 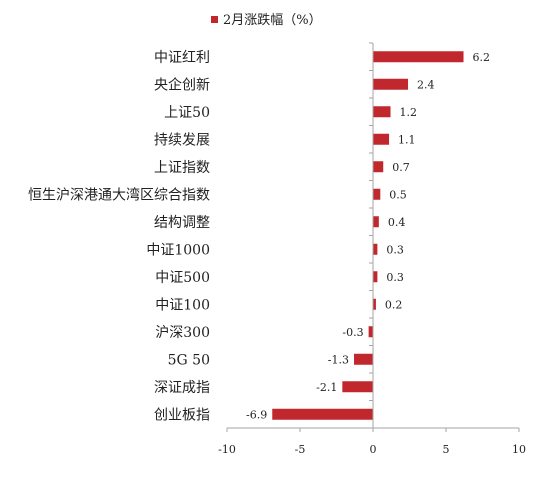 I want to click on category-label-8: 中证500, so click(x=182, y=278).